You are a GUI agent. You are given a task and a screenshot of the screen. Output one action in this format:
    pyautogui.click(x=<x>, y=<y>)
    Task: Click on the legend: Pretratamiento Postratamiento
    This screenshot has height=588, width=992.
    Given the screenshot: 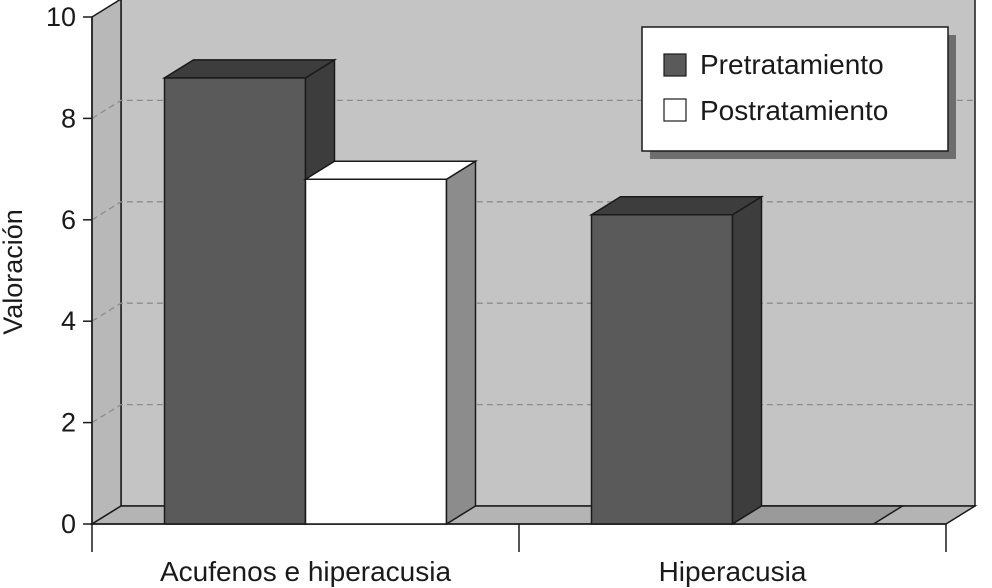 What is the action you would take?
    pyautogui.click(x=798, y=92)
    